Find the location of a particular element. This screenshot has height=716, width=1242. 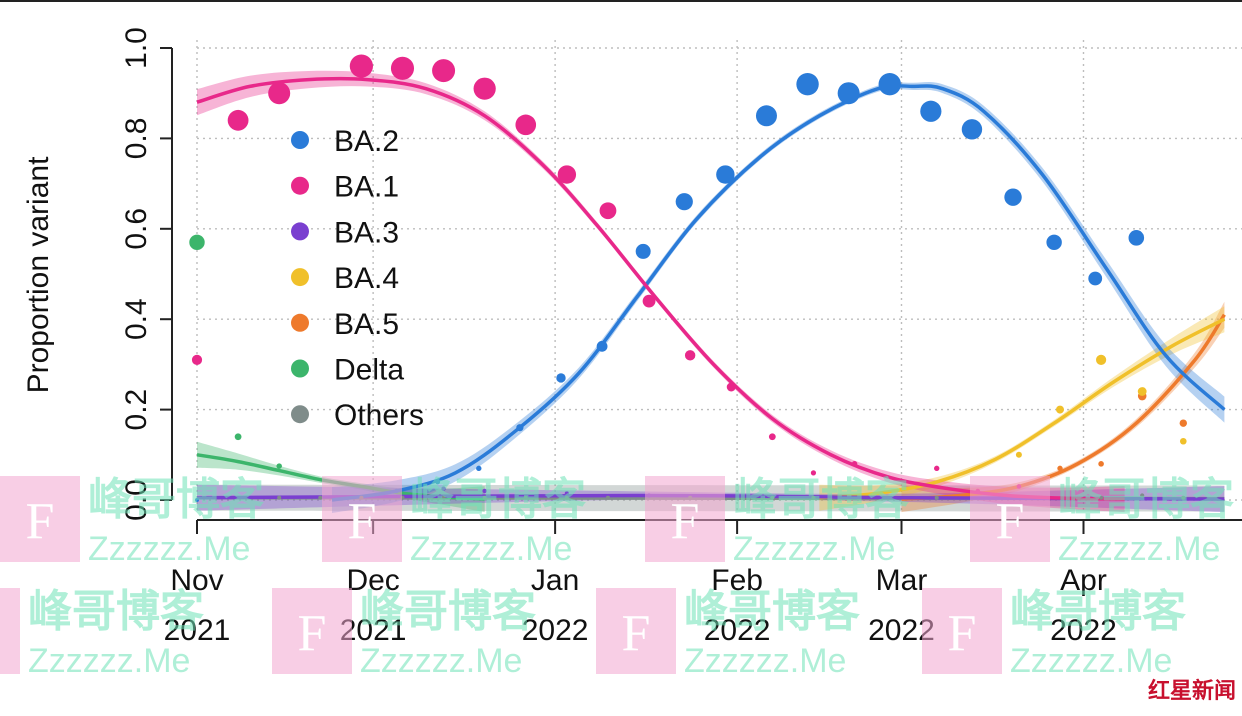

x-tick-year-label: 2021 is located at coordinates (197, 630).